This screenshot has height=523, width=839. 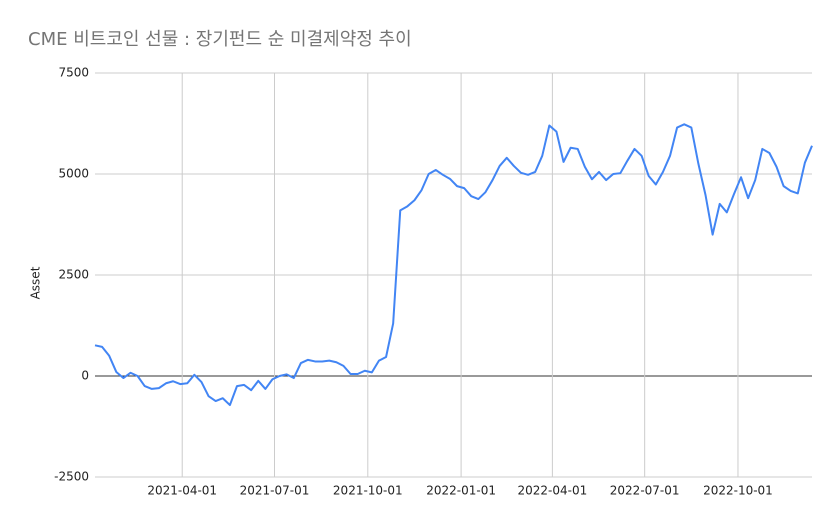 I want to click on y-axis-label: Asset, so click(x=36, y=282).